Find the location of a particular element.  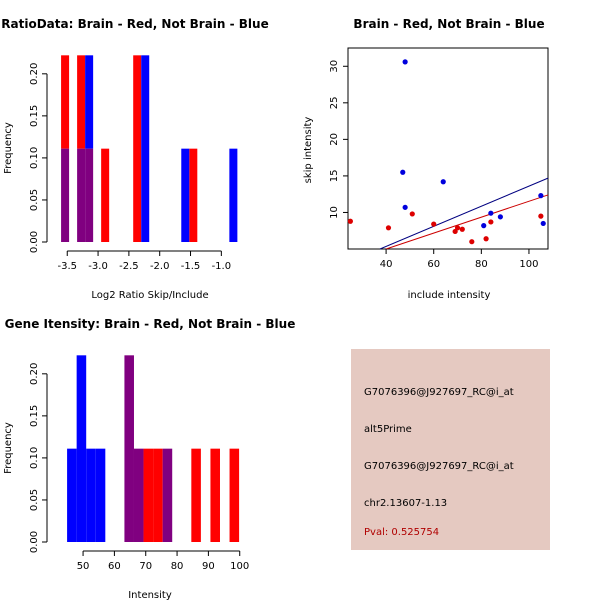

ratio-histogram-x-tick-label: -3.0 is located at coordinates (98, 266).